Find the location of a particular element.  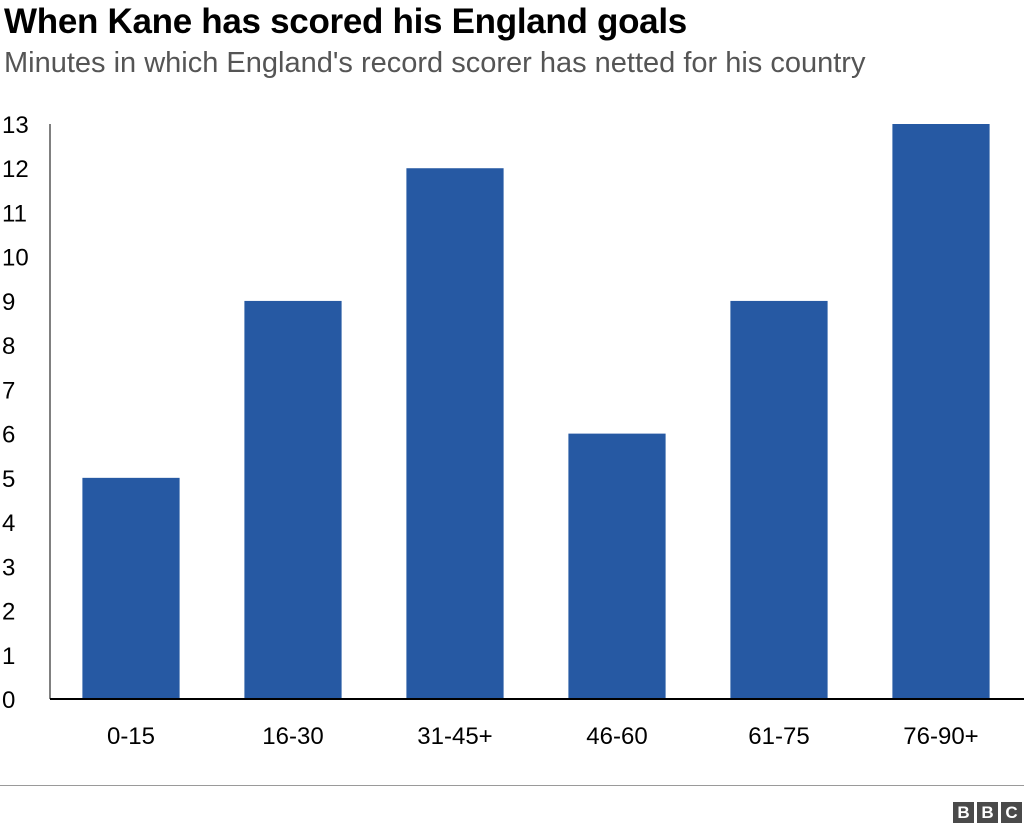

bbc-logo: B B C is located at coordinates (987, 812).